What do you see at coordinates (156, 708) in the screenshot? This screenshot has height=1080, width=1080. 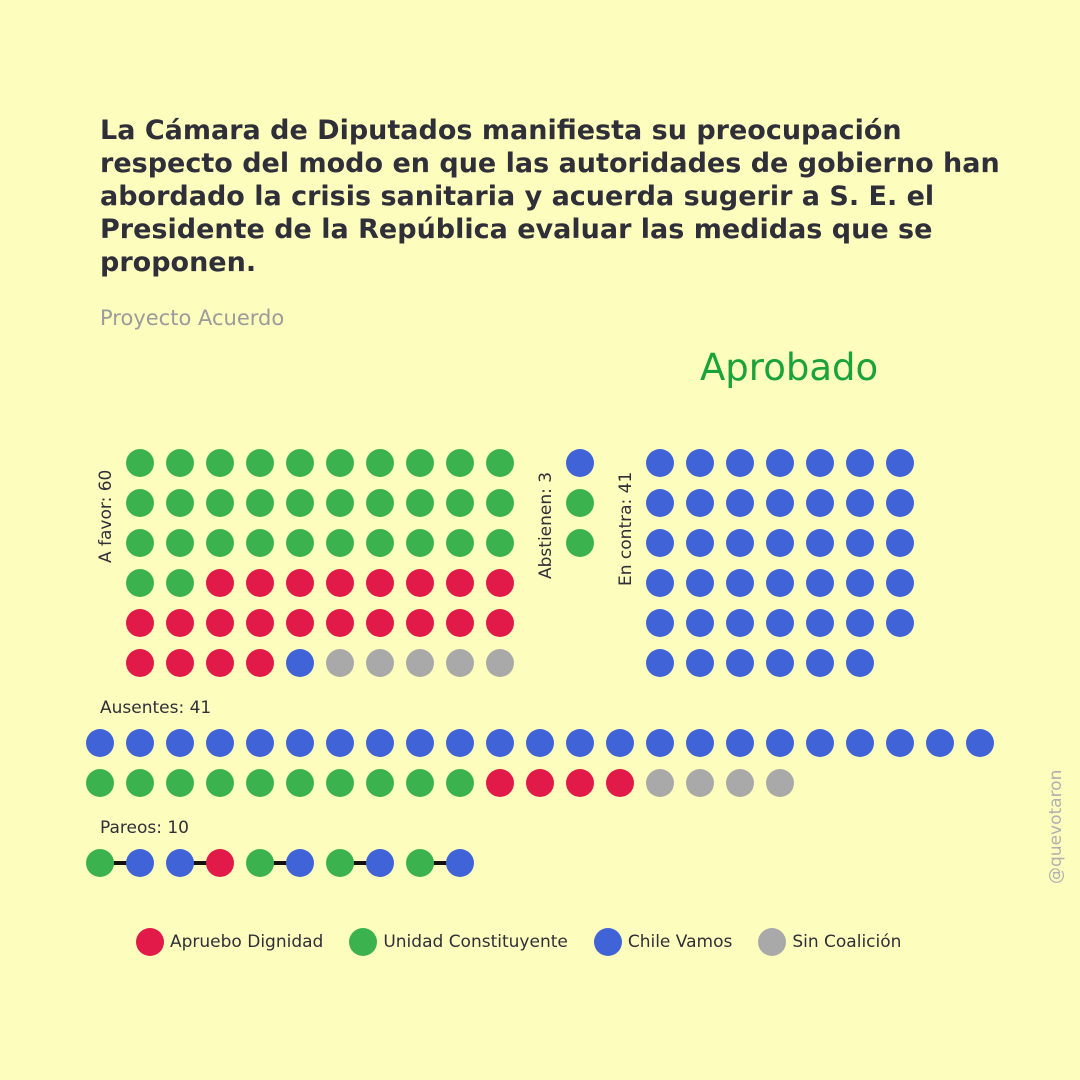 I see `ausentes-label: Ausentes: 41` at bounding box center [156, 708].